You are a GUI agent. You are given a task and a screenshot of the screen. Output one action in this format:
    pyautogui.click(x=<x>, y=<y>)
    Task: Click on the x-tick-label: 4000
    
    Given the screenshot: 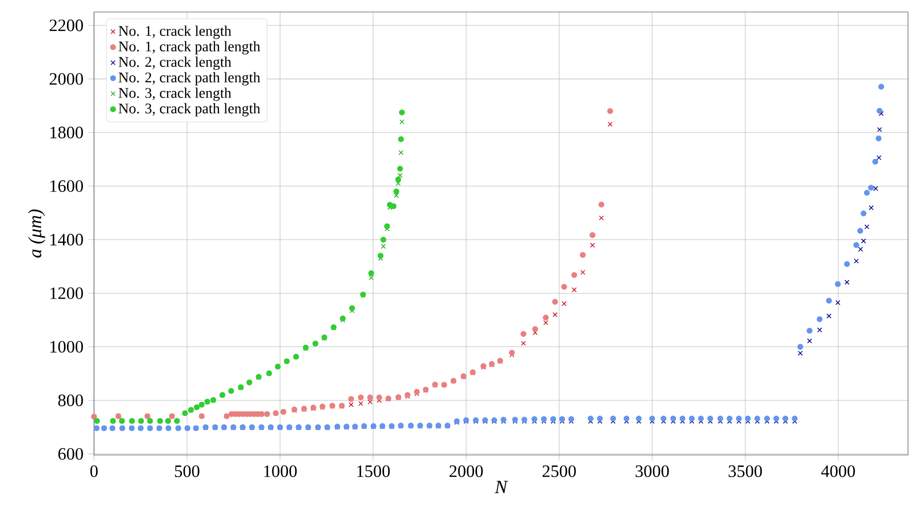 What is the action you would take?
    pyautogui.click(x=838, y=471)
    